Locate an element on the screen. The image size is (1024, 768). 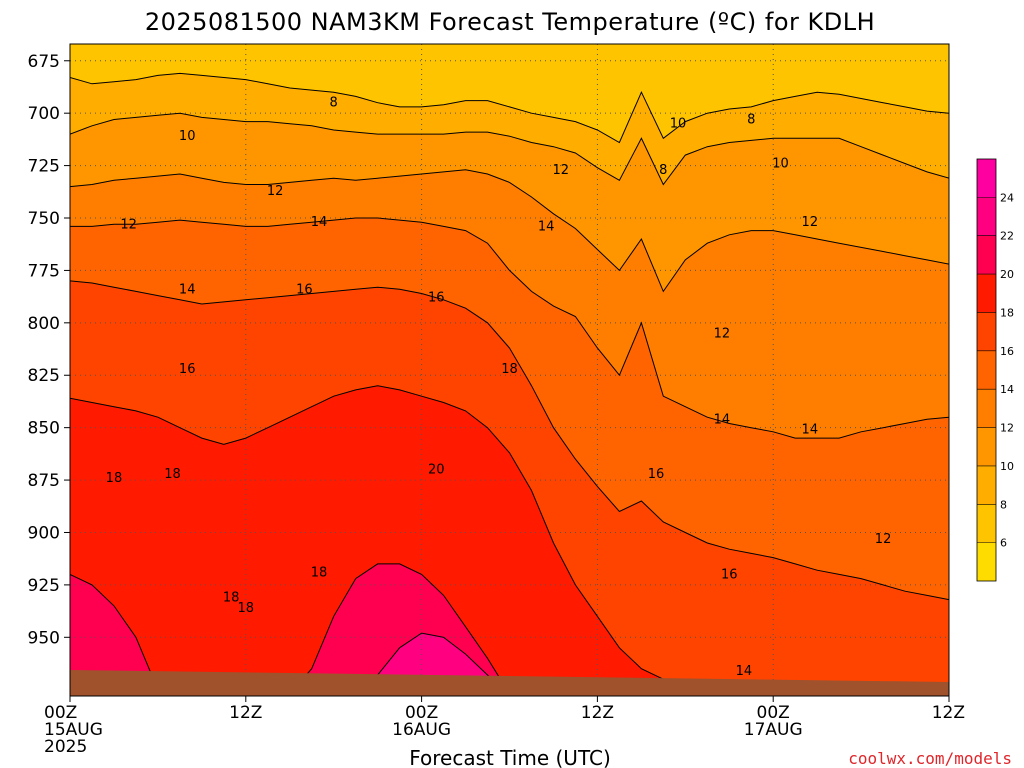
y-tick-label: 775 is located at coordinates (44, 271).